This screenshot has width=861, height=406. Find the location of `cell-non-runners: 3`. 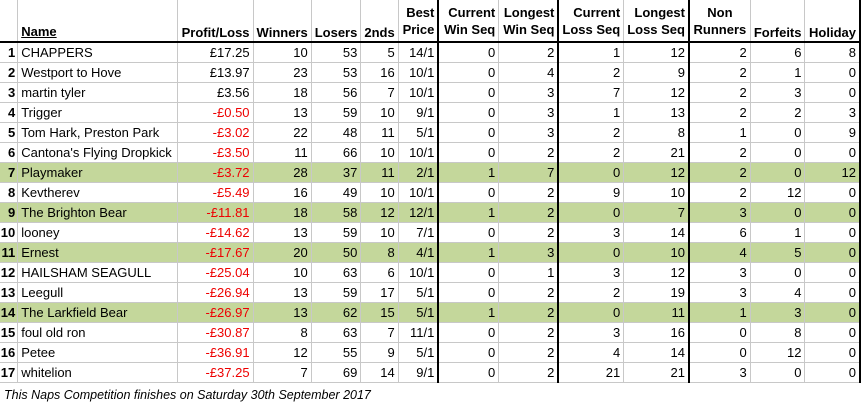

cell-non-runners: 3 is located at coordinates (719, 372).